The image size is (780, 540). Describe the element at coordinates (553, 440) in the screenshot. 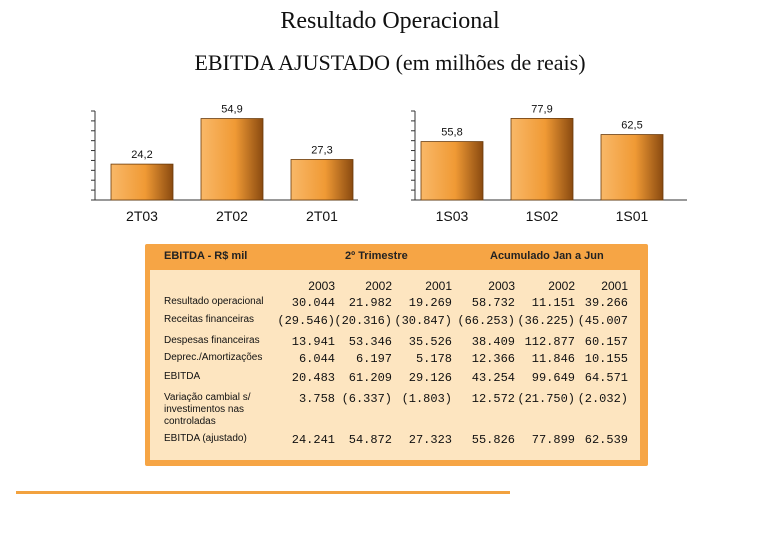

I see `table-cell: 77.899` at that location.